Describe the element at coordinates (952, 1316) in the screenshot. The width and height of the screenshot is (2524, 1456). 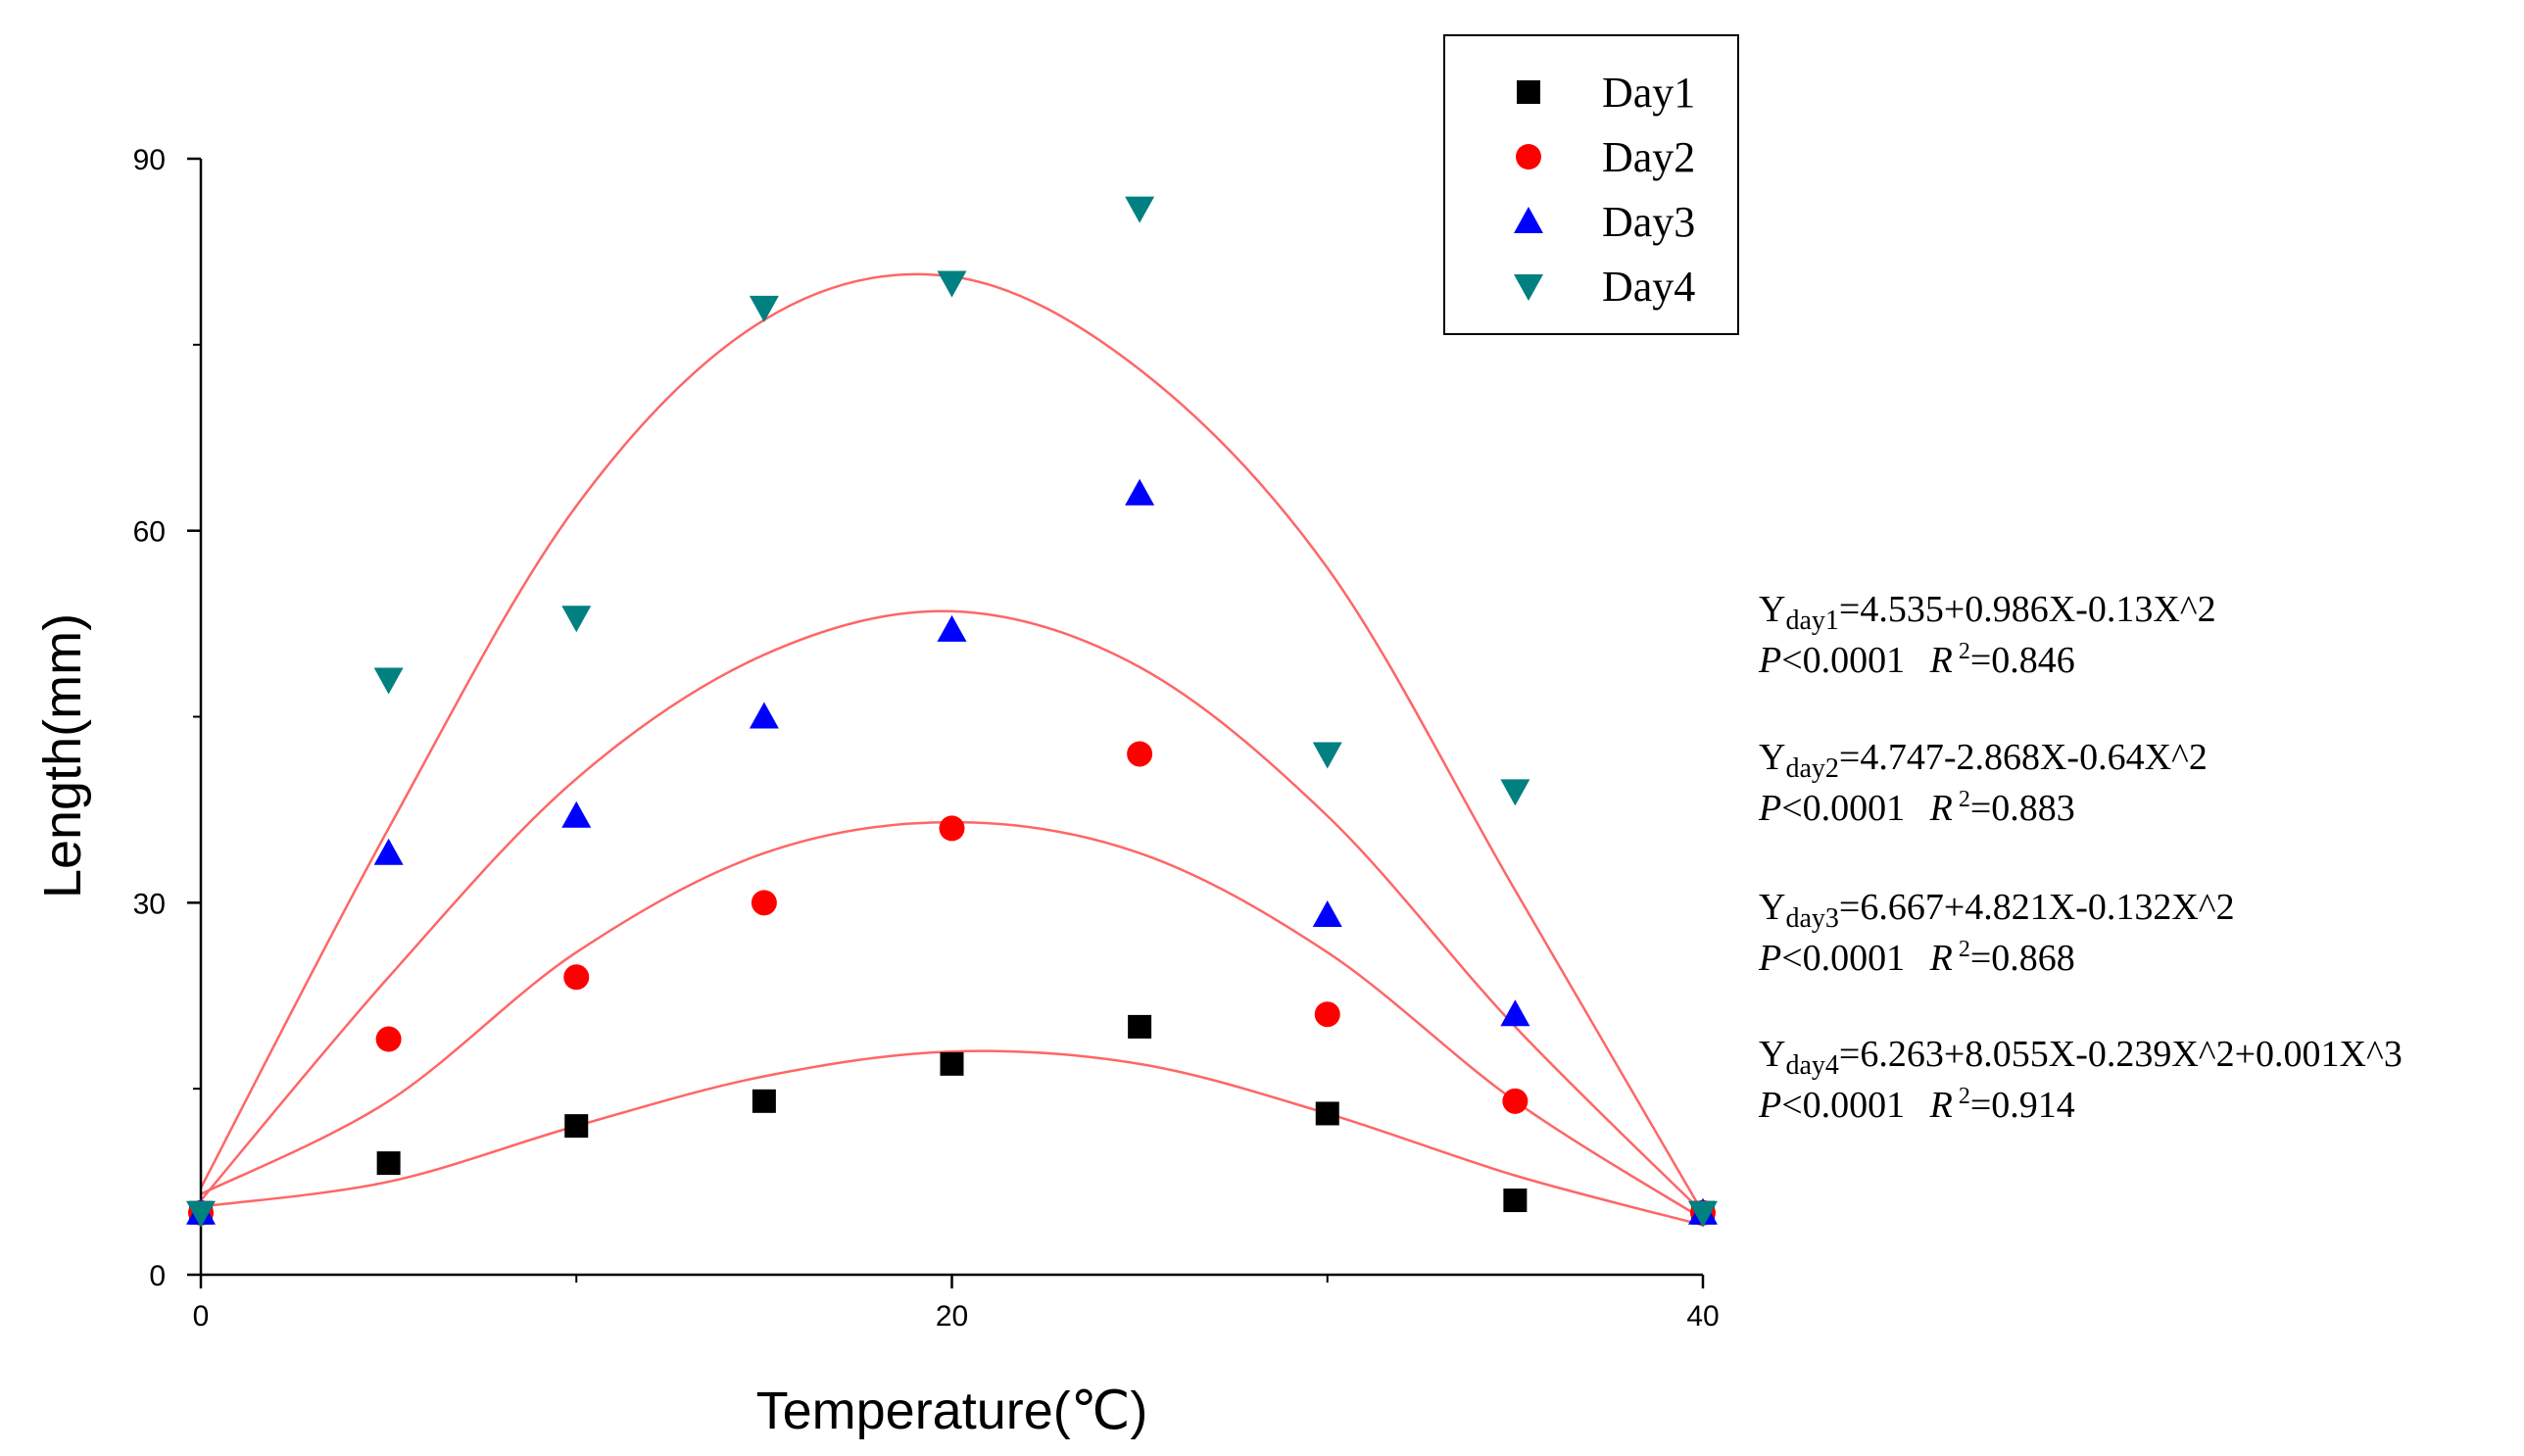
I see `x-tick-label: 20` at that location.